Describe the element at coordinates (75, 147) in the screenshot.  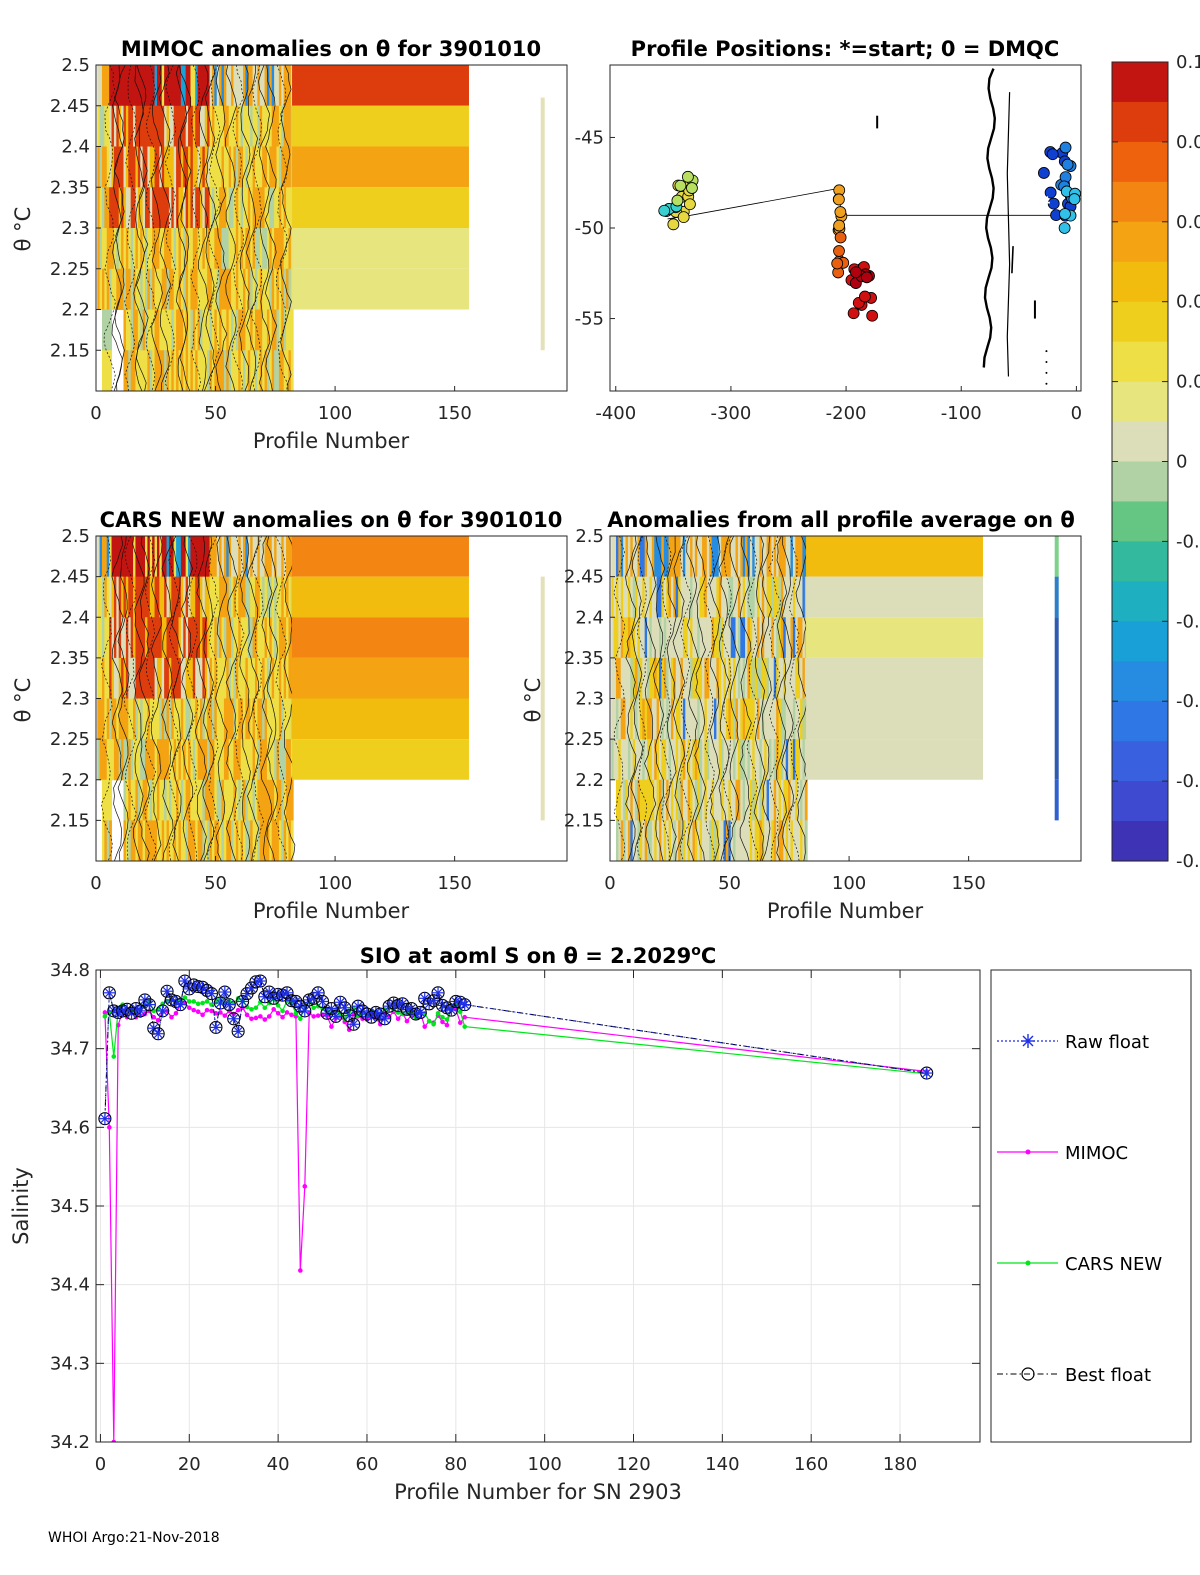
I see `y-tick-label: 2.4` at that location.